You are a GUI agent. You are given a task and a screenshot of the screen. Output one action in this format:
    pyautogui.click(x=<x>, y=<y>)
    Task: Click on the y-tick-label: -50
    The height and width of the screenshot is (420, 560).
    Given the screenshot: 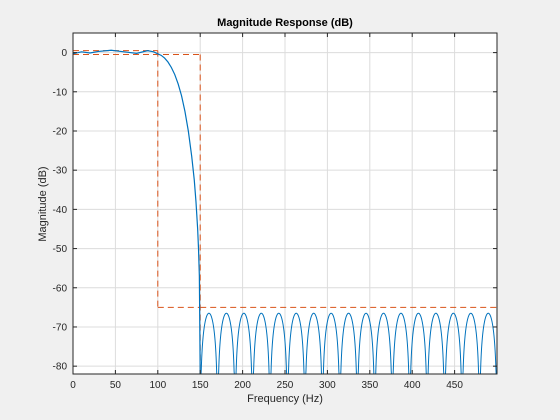 What is the action you would take?
    pyautogui.click(x=60, y=249)
    